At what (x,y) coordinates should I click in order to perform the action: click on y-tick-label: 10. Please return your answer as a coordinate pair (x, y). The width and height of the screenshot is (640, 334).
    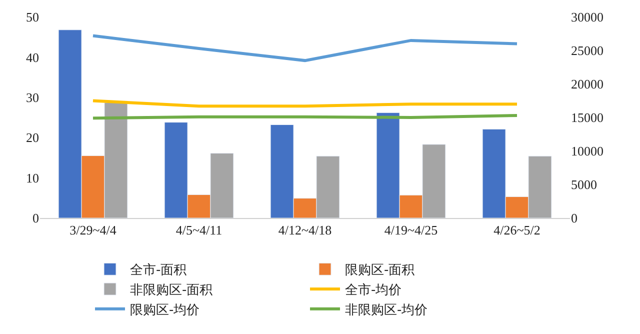
    Looking at the image, I should click on (32, 178).